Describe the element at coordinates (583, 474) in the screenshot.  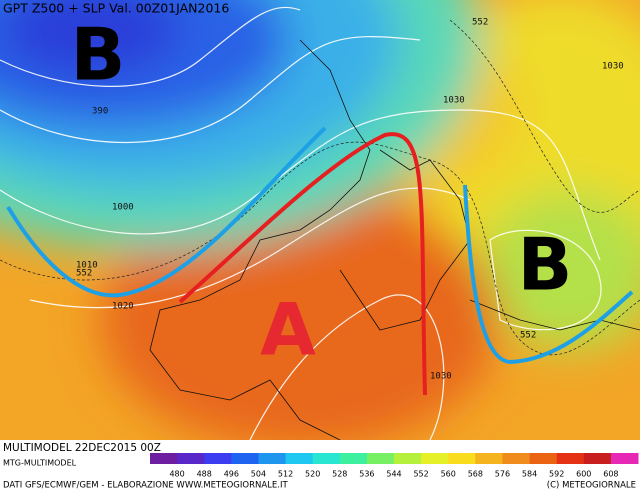
I see `colorbar-label: 600` at that location.